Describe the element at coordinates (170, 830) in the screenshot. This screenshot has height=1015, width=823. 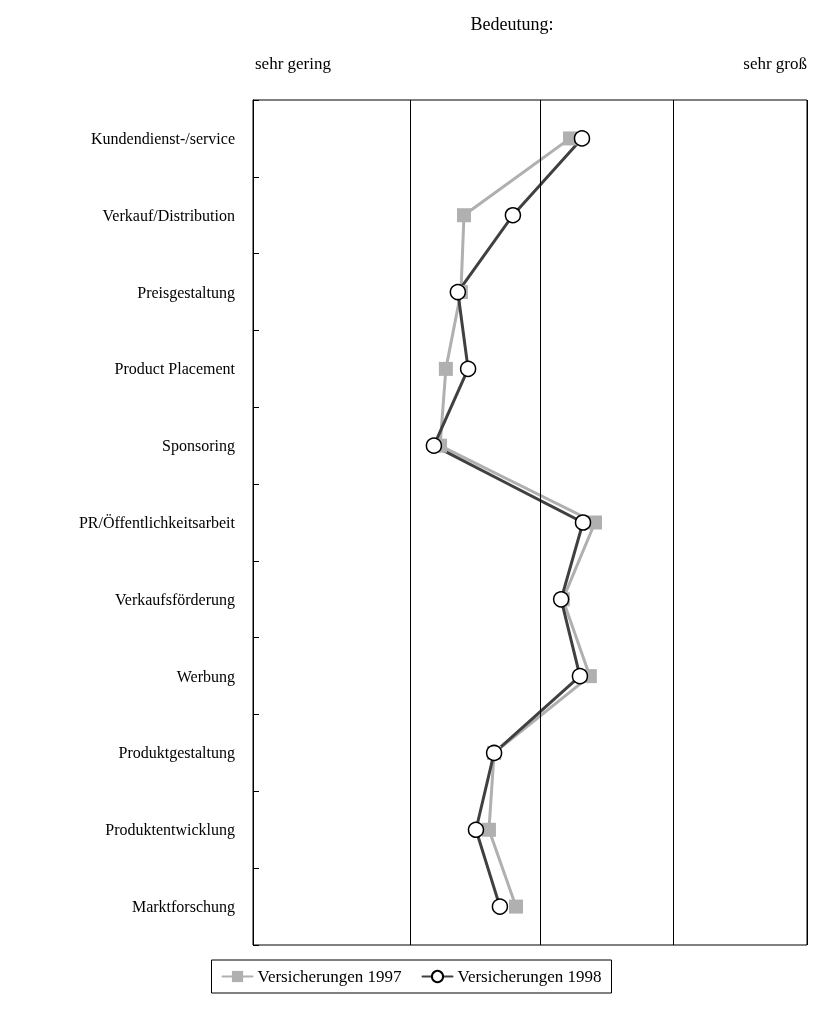
I see `y-tick-label: Produktentwicklung` at that location.